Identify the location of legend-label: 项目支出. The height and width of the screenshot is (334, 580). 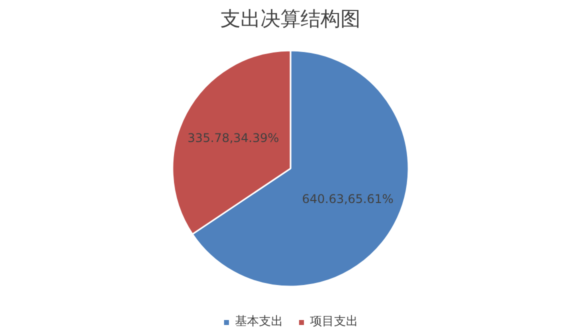
(334, 321).